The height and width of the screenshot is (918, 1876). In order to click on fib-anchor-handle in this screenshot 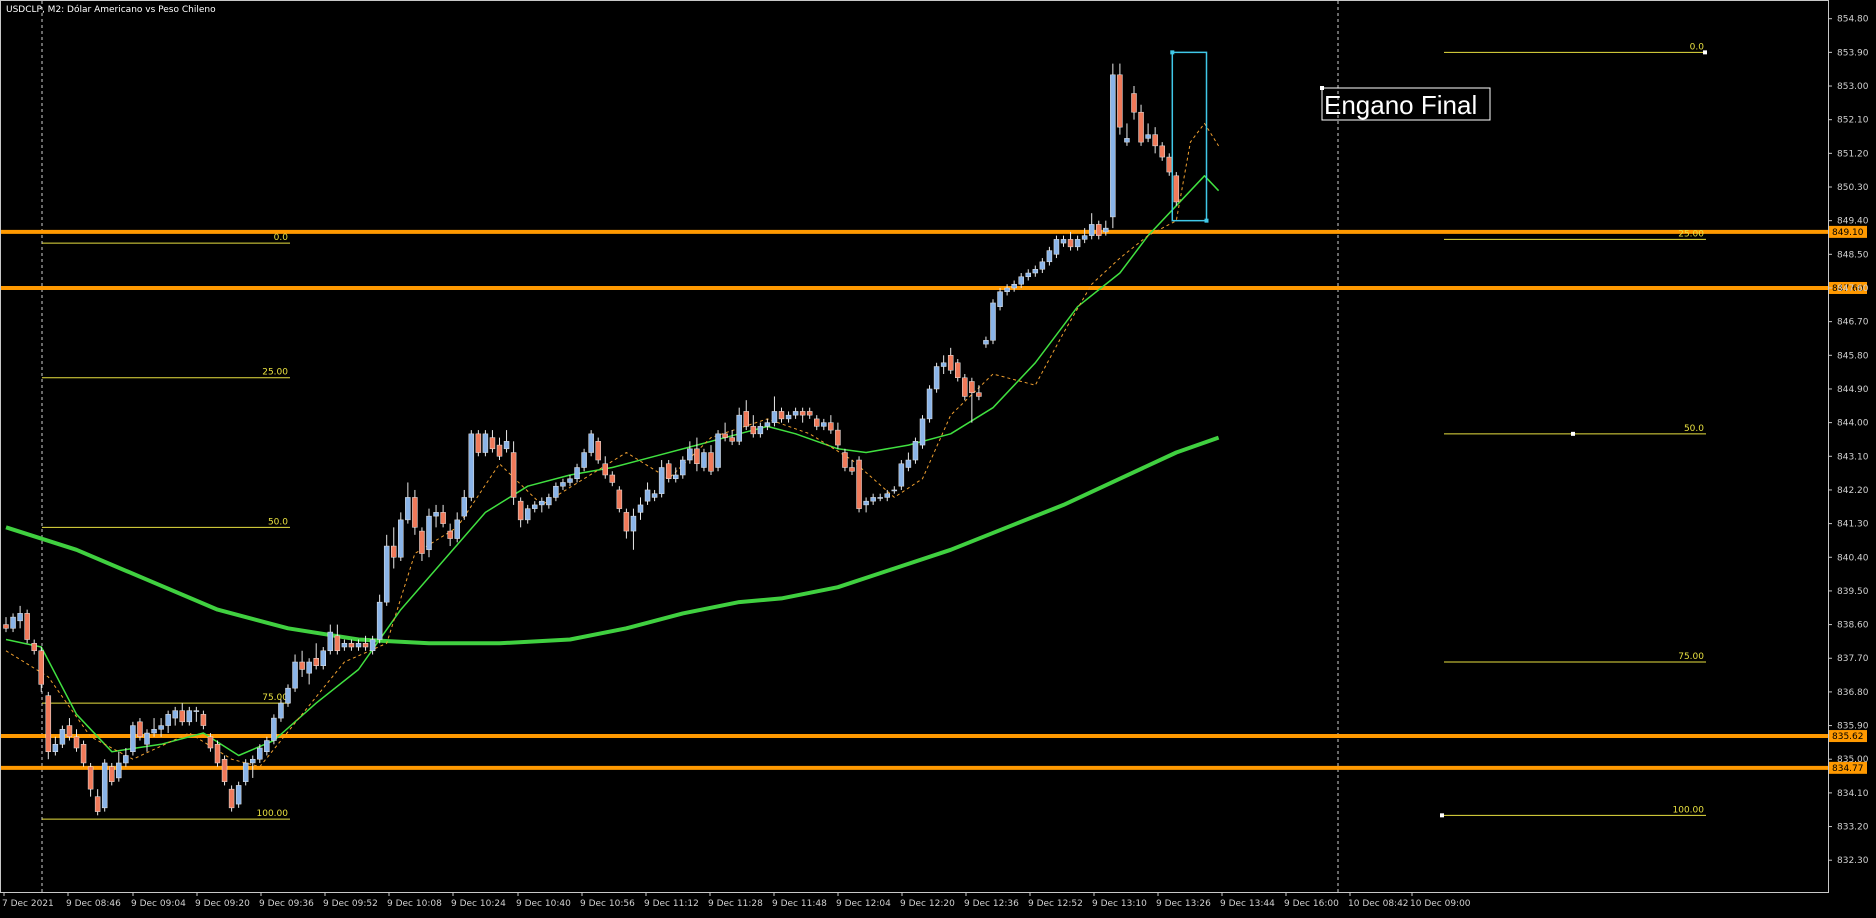, I will do `click(1705, 52)`.